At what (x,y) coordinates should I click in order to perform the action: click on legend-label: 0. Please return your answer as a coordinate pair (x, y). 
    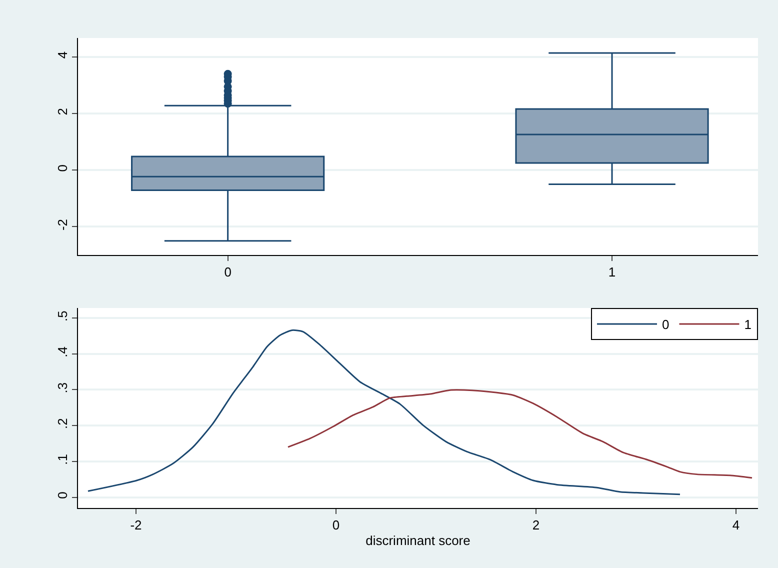
    Looking at the image, I should click on (666, 324).